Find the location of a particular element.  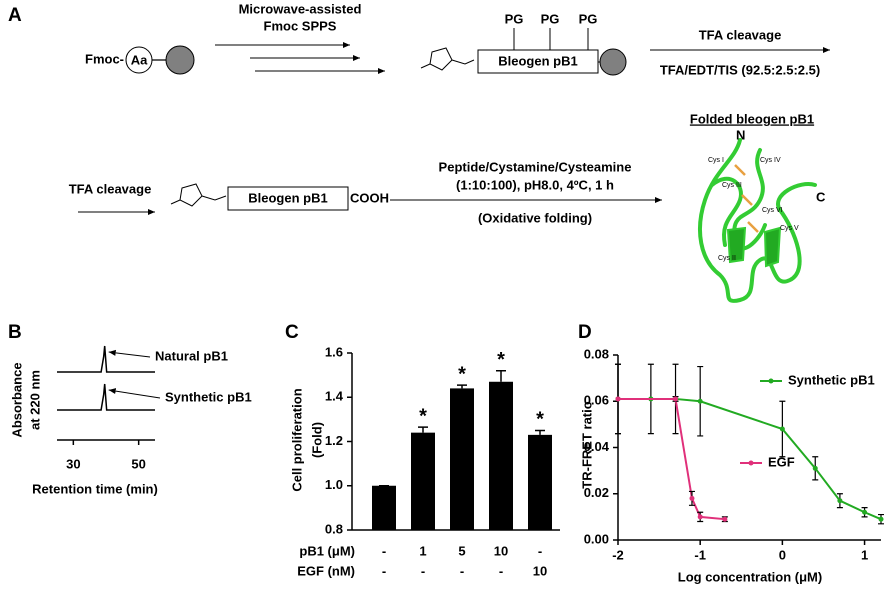

y-tick-label: 1.0 is located at coordinates (334, 484).